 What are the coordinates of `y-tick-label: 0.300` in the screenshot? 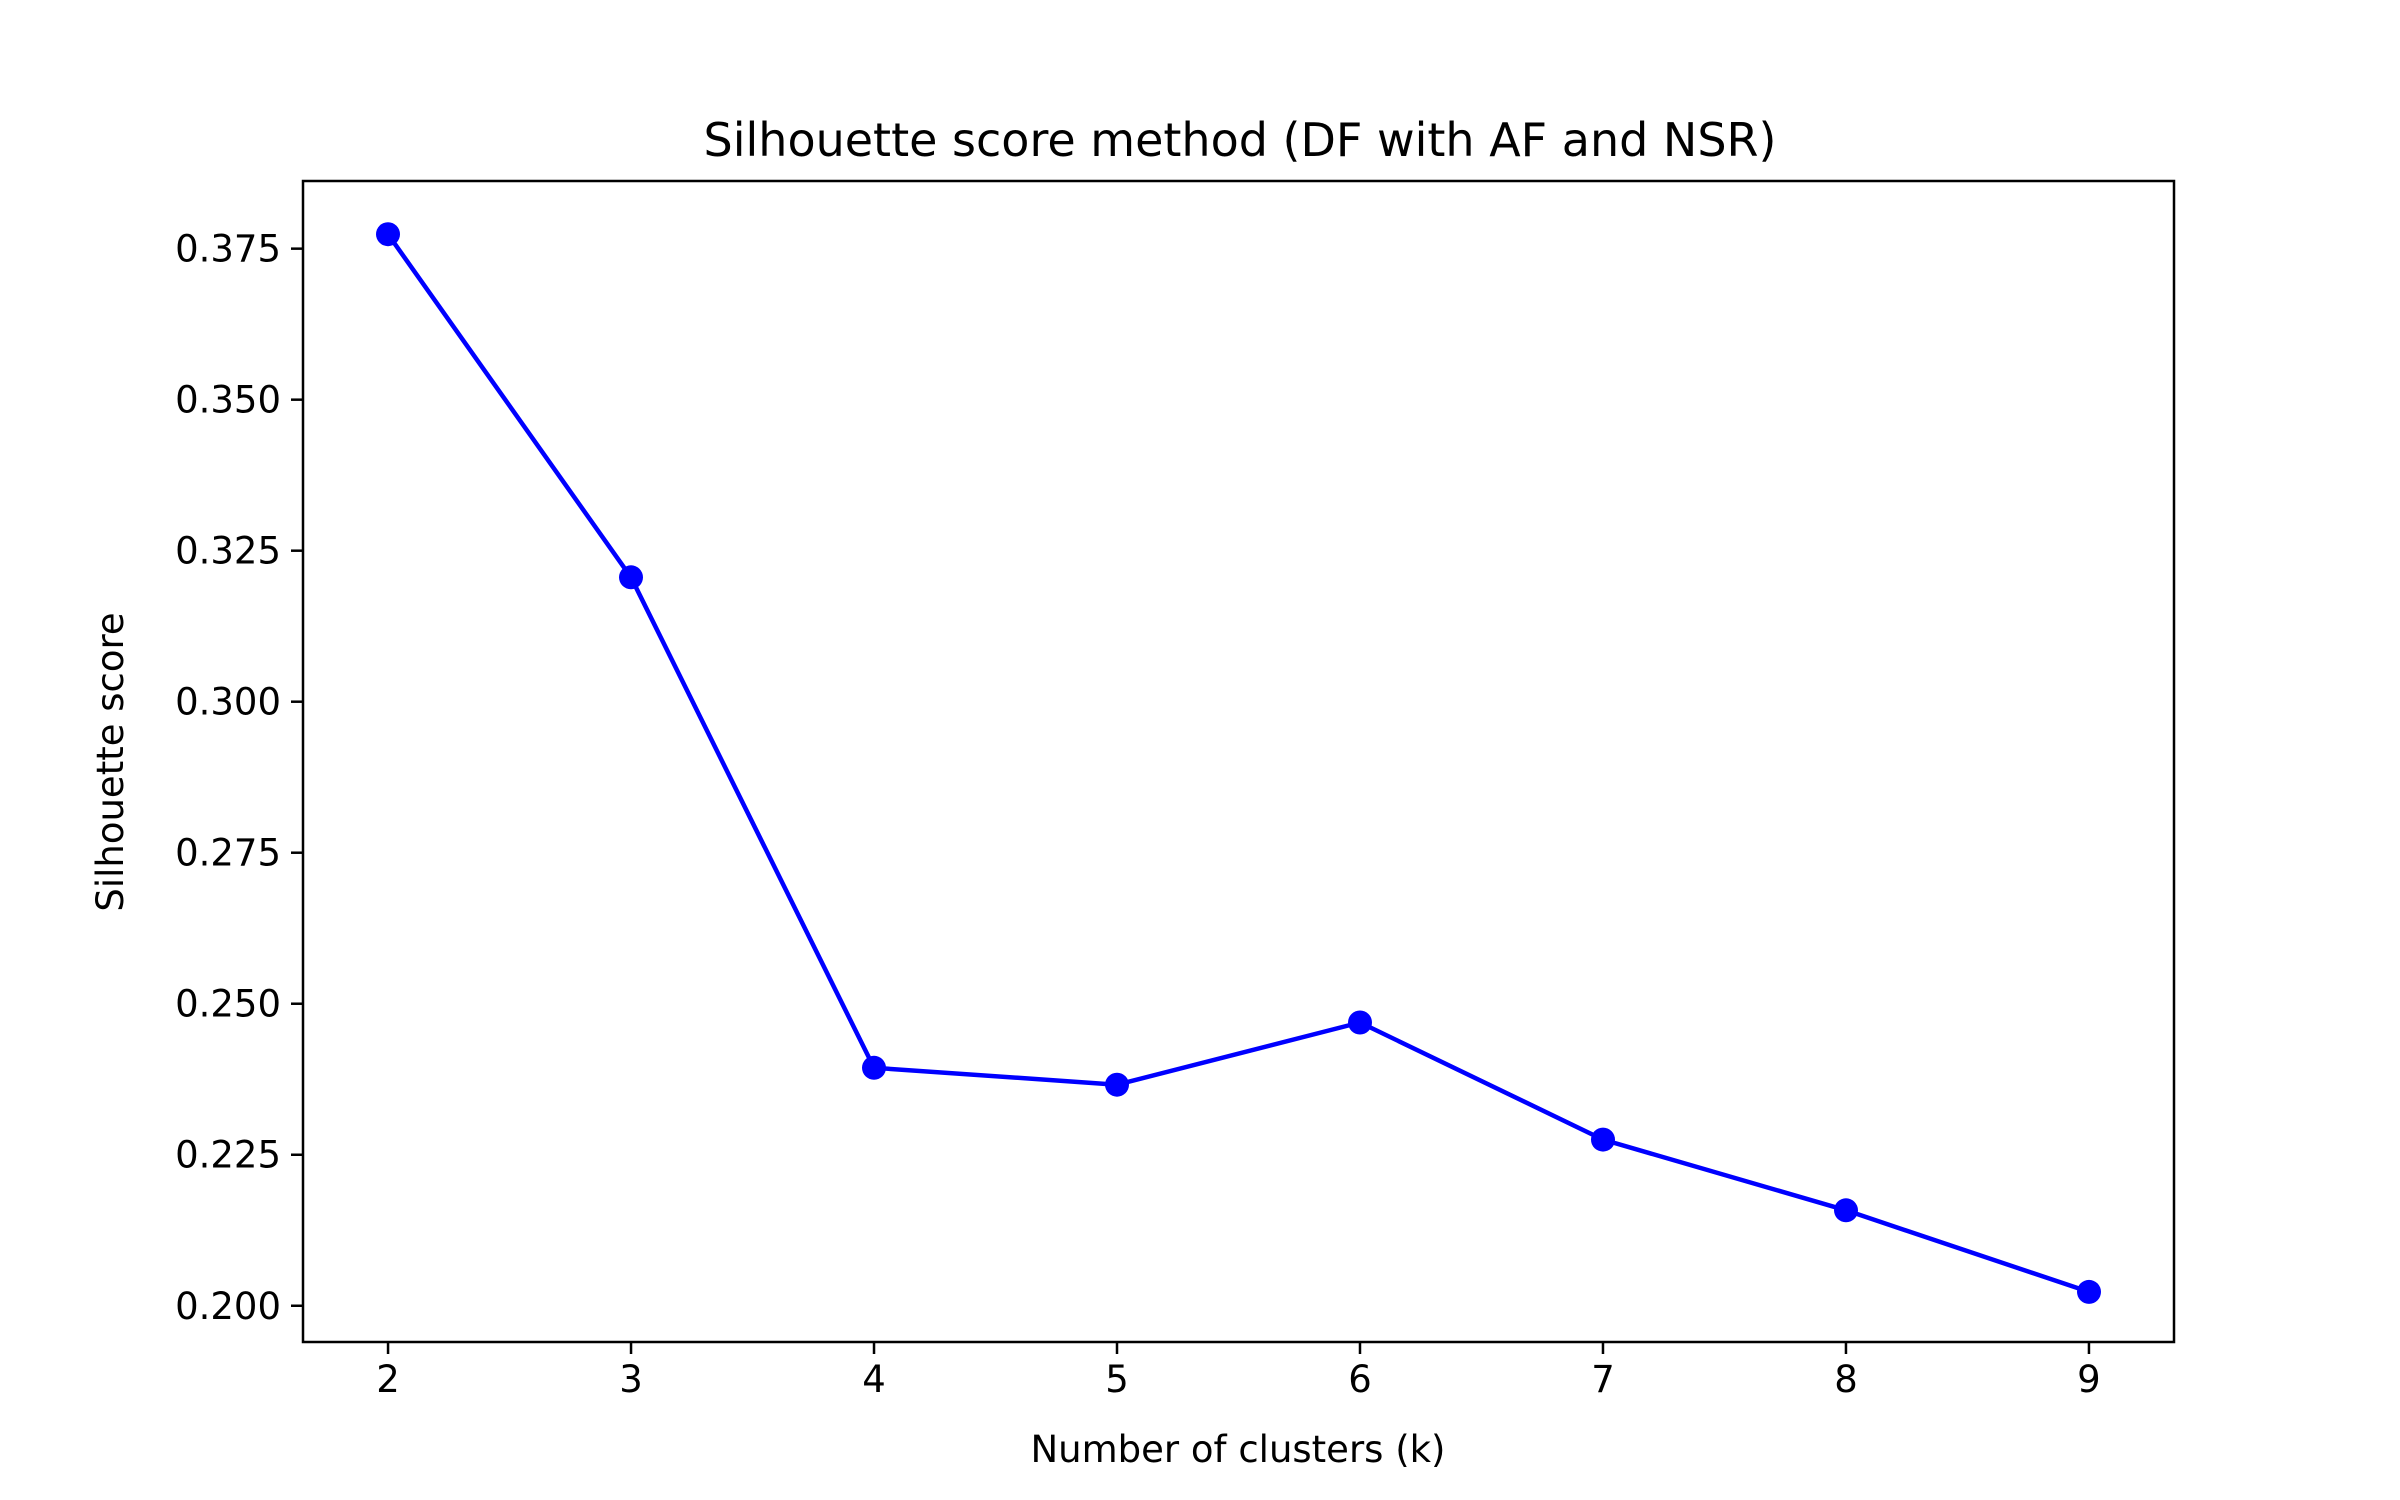 It's located at (228, 702).